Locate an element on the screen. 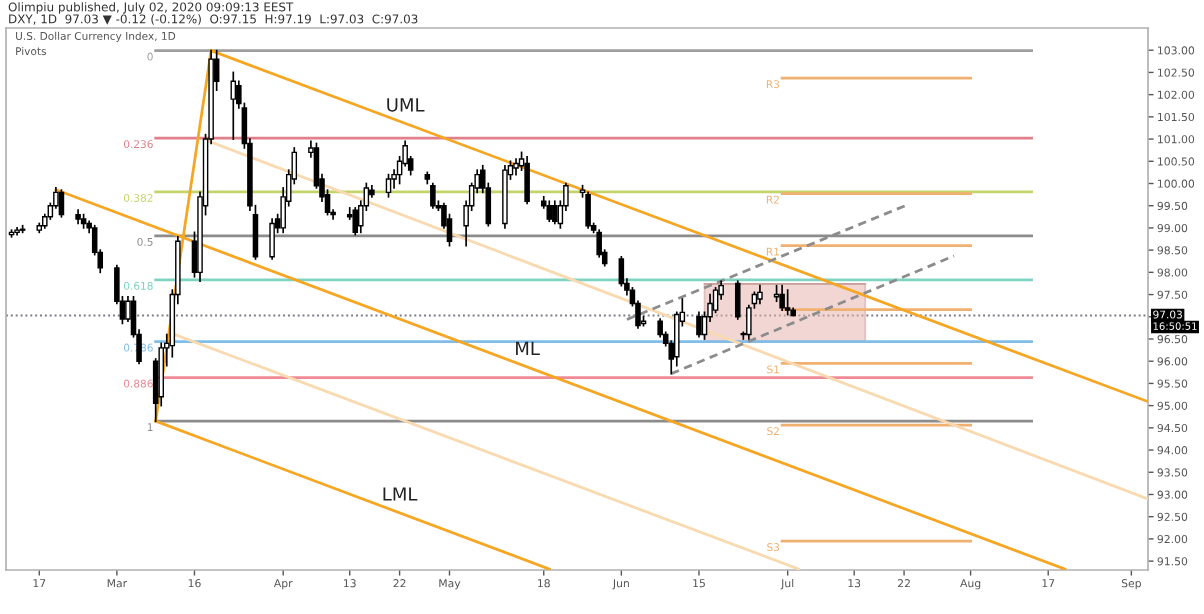 This screenshot has width=1204, height=614. annotation: UML is located at coordinates (406, 105).